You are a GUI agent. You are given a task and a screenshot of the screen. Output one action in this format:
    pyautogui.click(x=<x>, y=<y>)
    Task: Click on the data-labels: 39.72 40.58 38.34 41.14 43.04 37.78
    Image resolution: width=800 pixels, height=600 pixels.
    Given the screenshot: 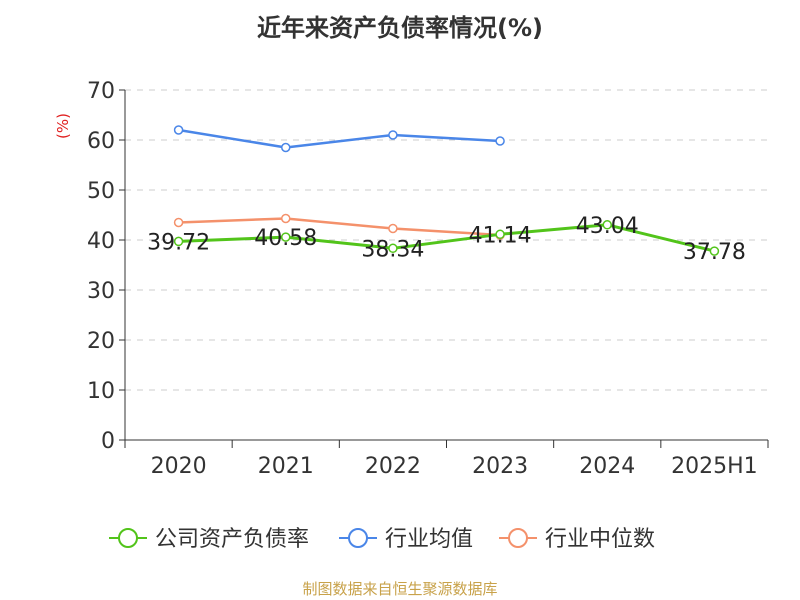 What is the action you would take?
    pyautogui.click(x=446, y=239)
    